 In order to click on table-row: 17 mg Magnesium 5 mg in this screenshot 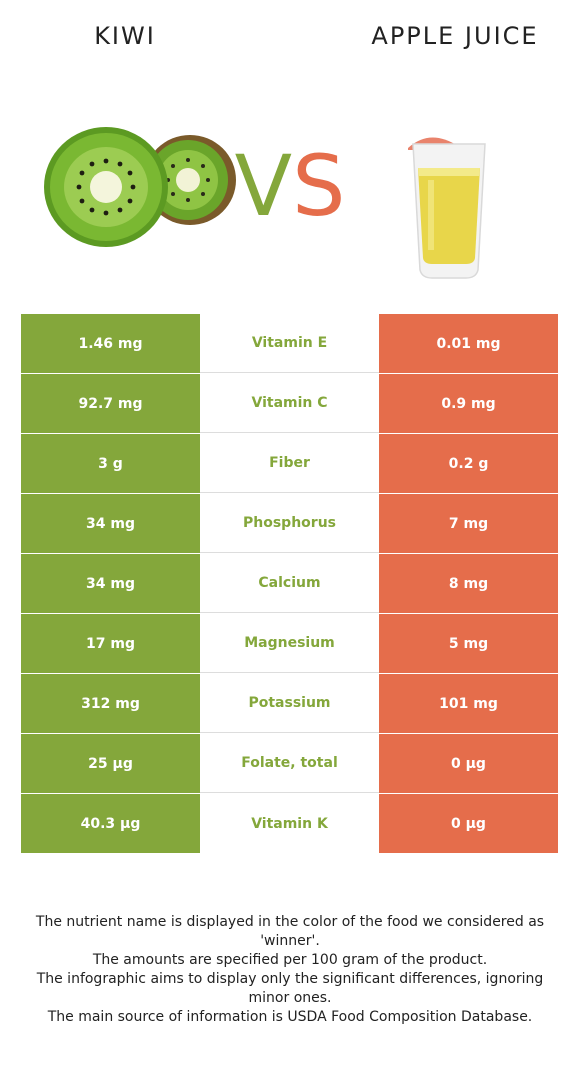, I will do `click(289, 644)`.